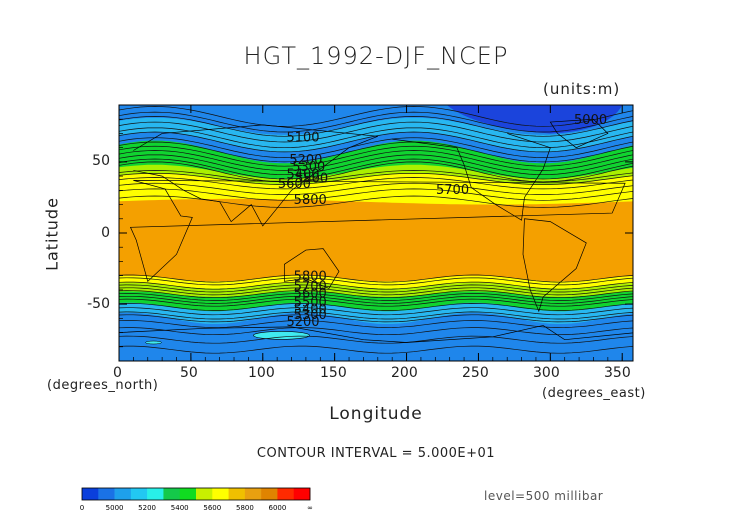 Image resolution: width=752 pixels, height=532 pixels. Describe the element at coordinates (594, 393) in the screenshot. I see `x-unit-note: (degrees_east)` at that location.